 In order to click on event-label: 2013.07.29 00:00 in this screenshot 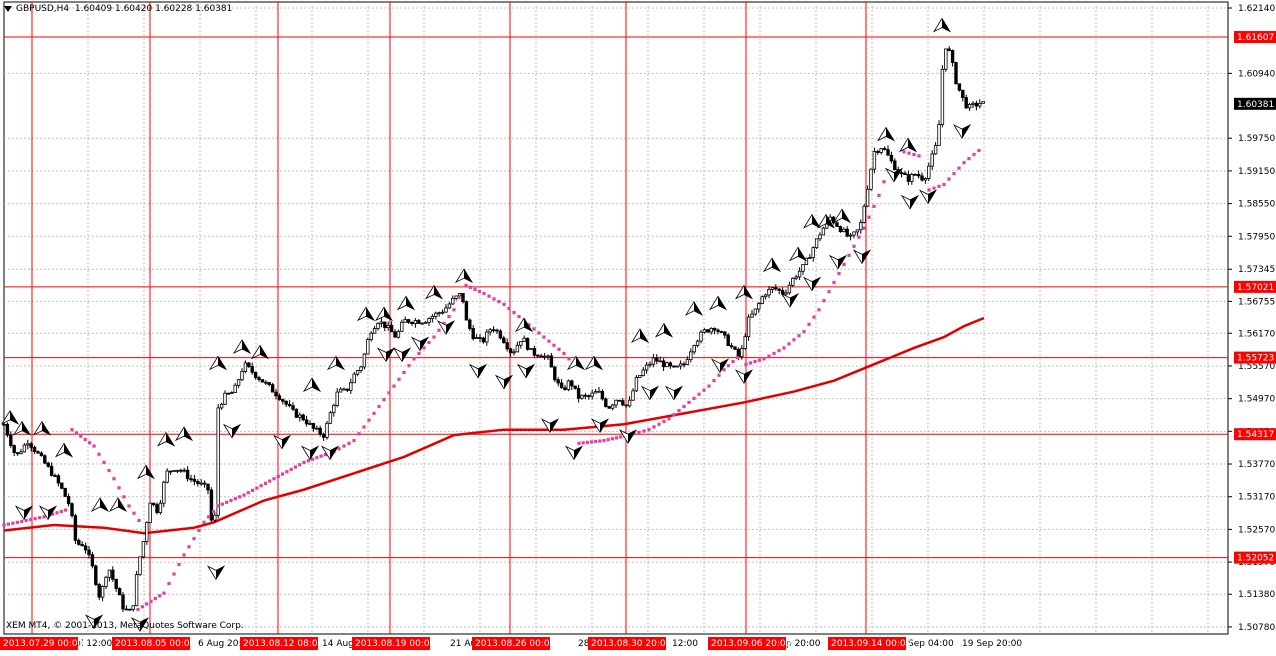, I will do `click(43, 644)`.